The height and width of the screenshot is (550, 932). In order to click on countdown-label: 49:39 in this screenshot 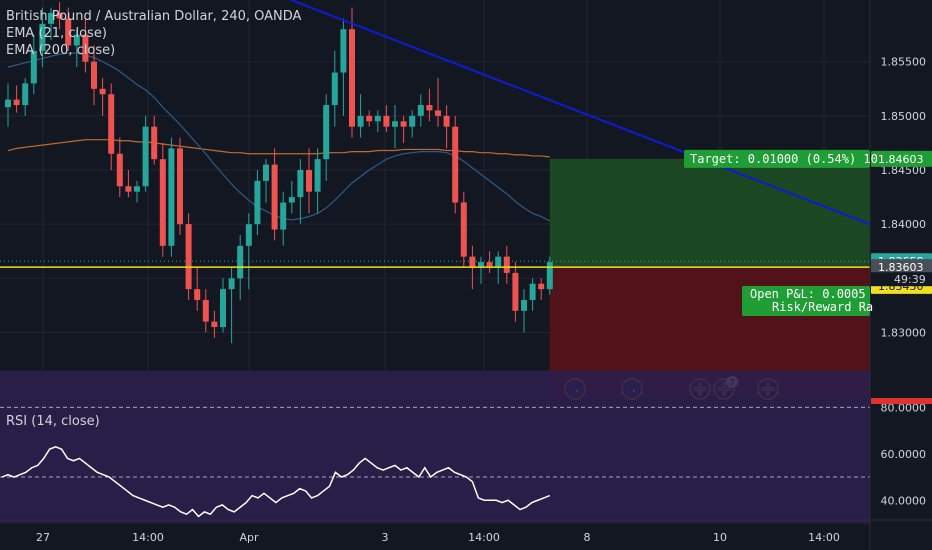, I will do `click(910, 279)`.